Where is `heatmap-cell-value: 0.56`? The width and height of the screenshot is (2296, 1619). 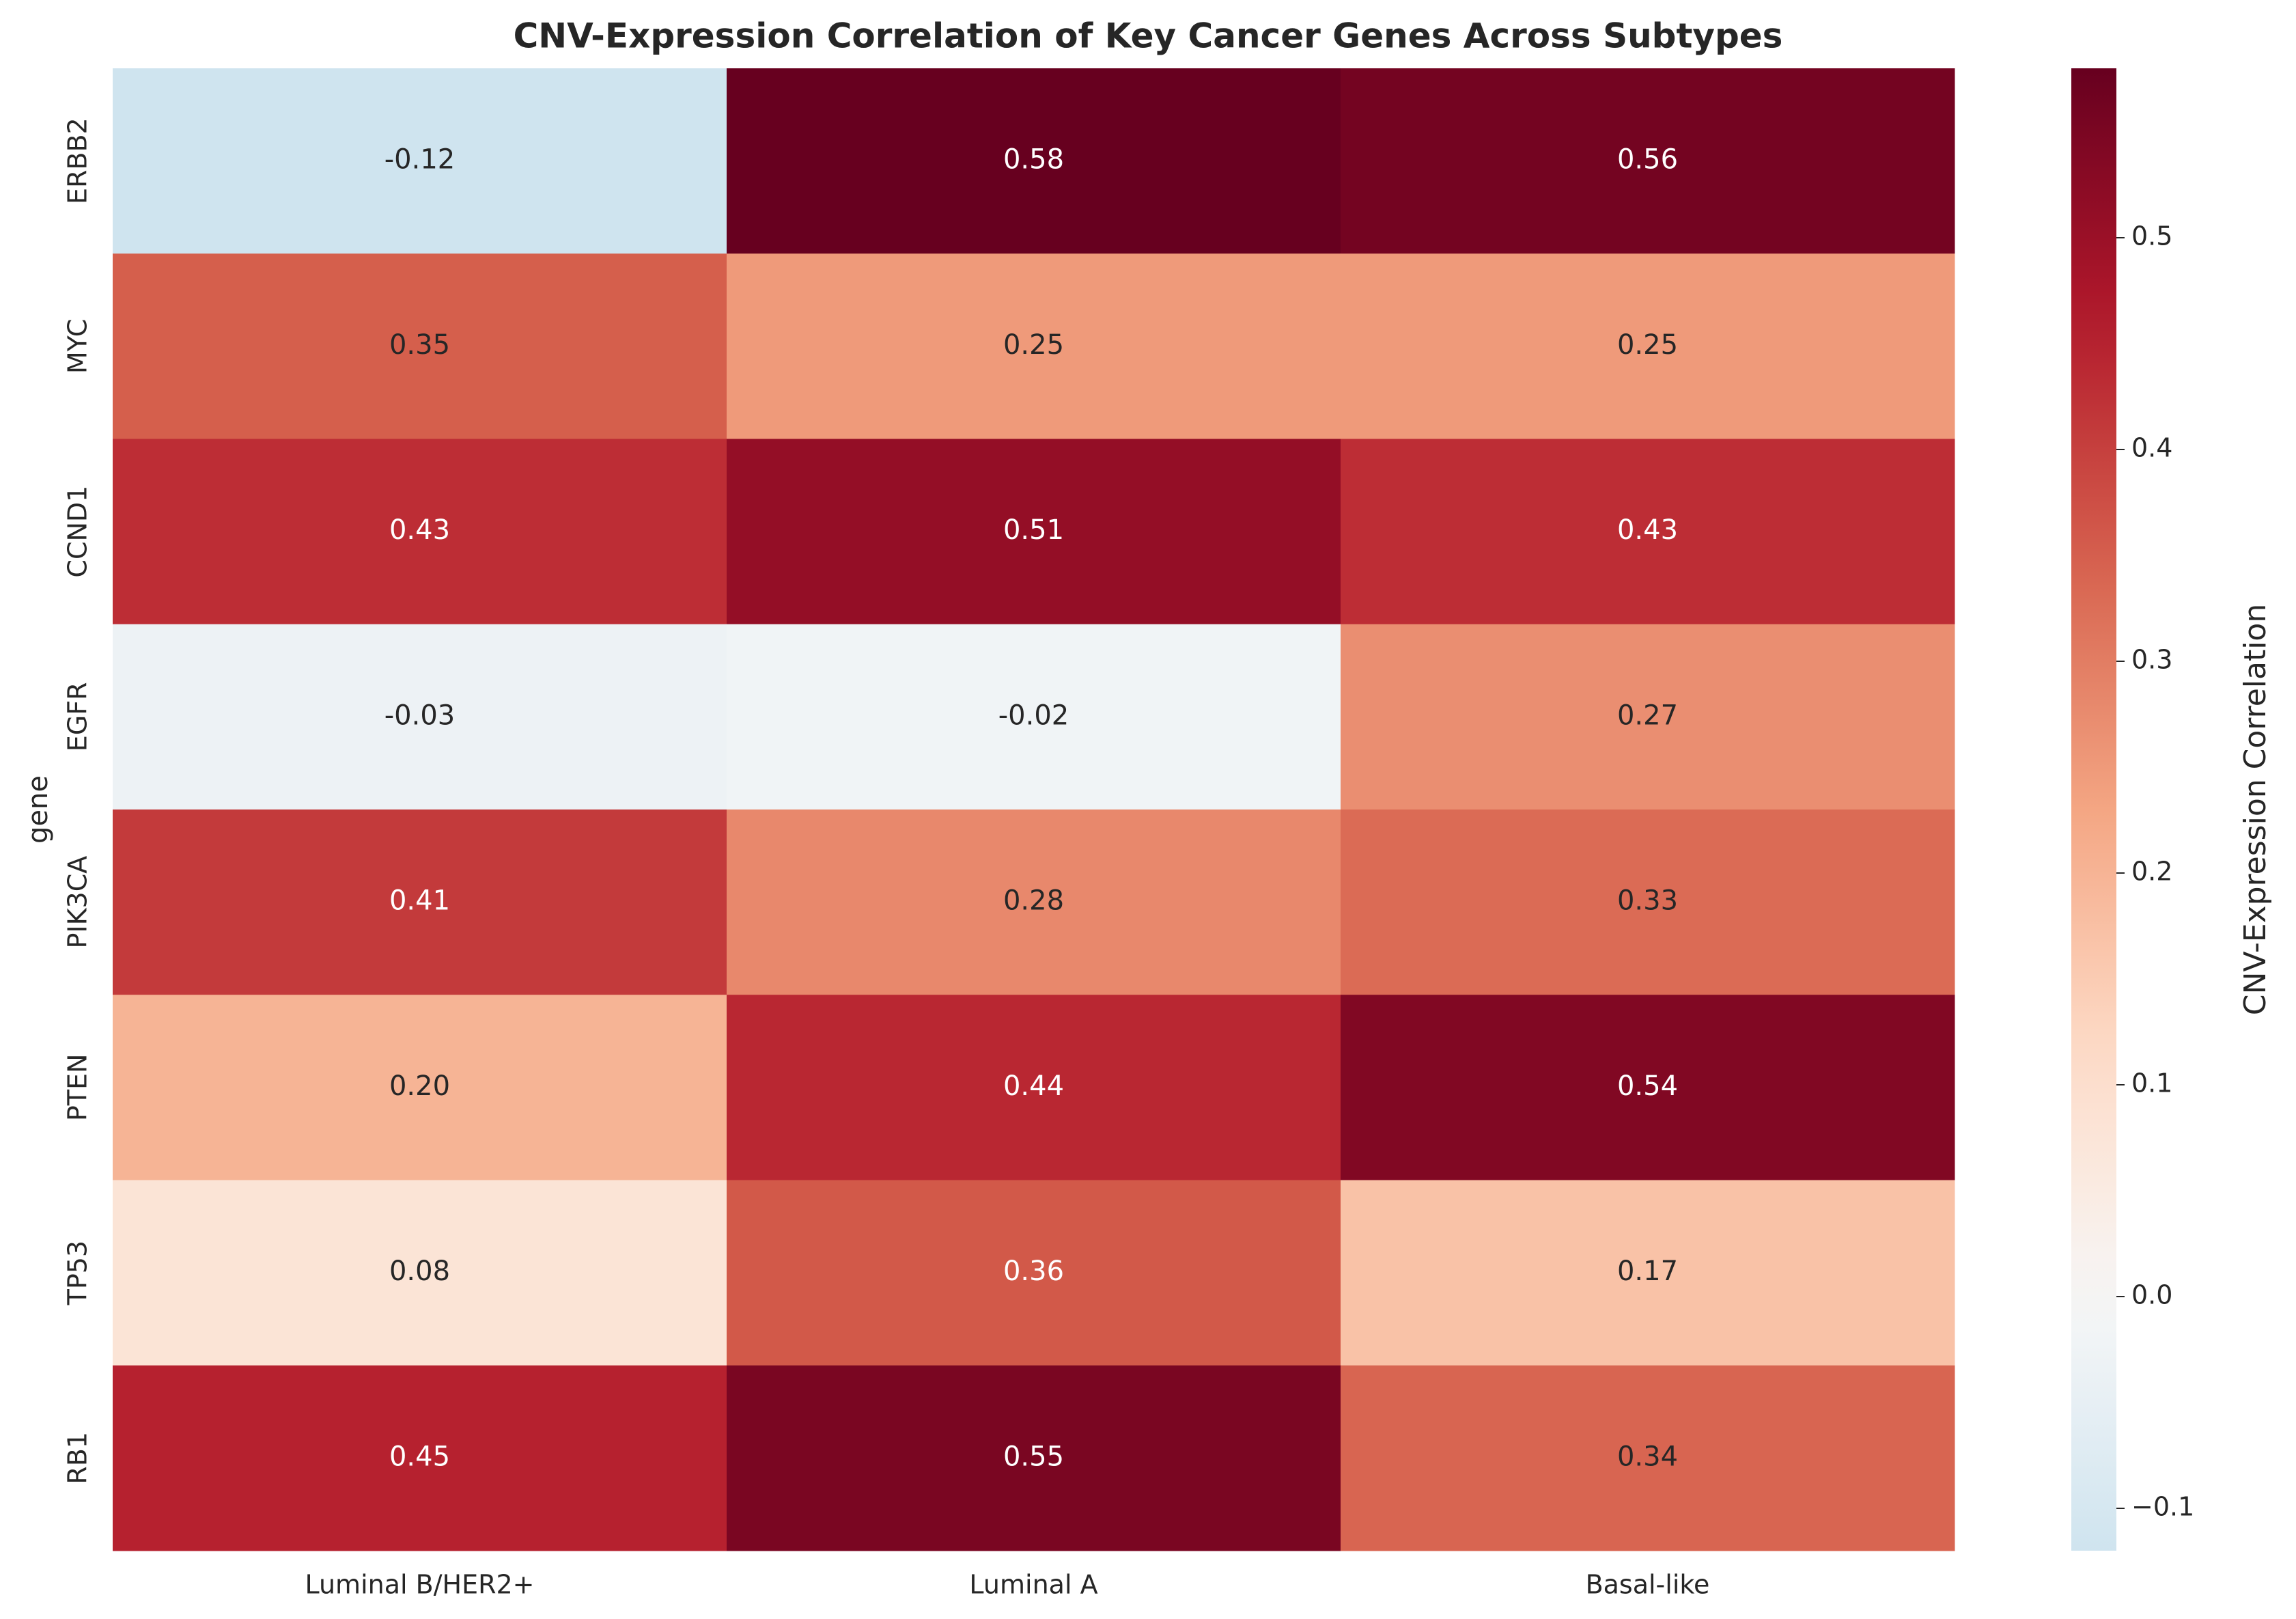 heatmap-cell-value: 0.56 is located at coordinates (1647, 160).